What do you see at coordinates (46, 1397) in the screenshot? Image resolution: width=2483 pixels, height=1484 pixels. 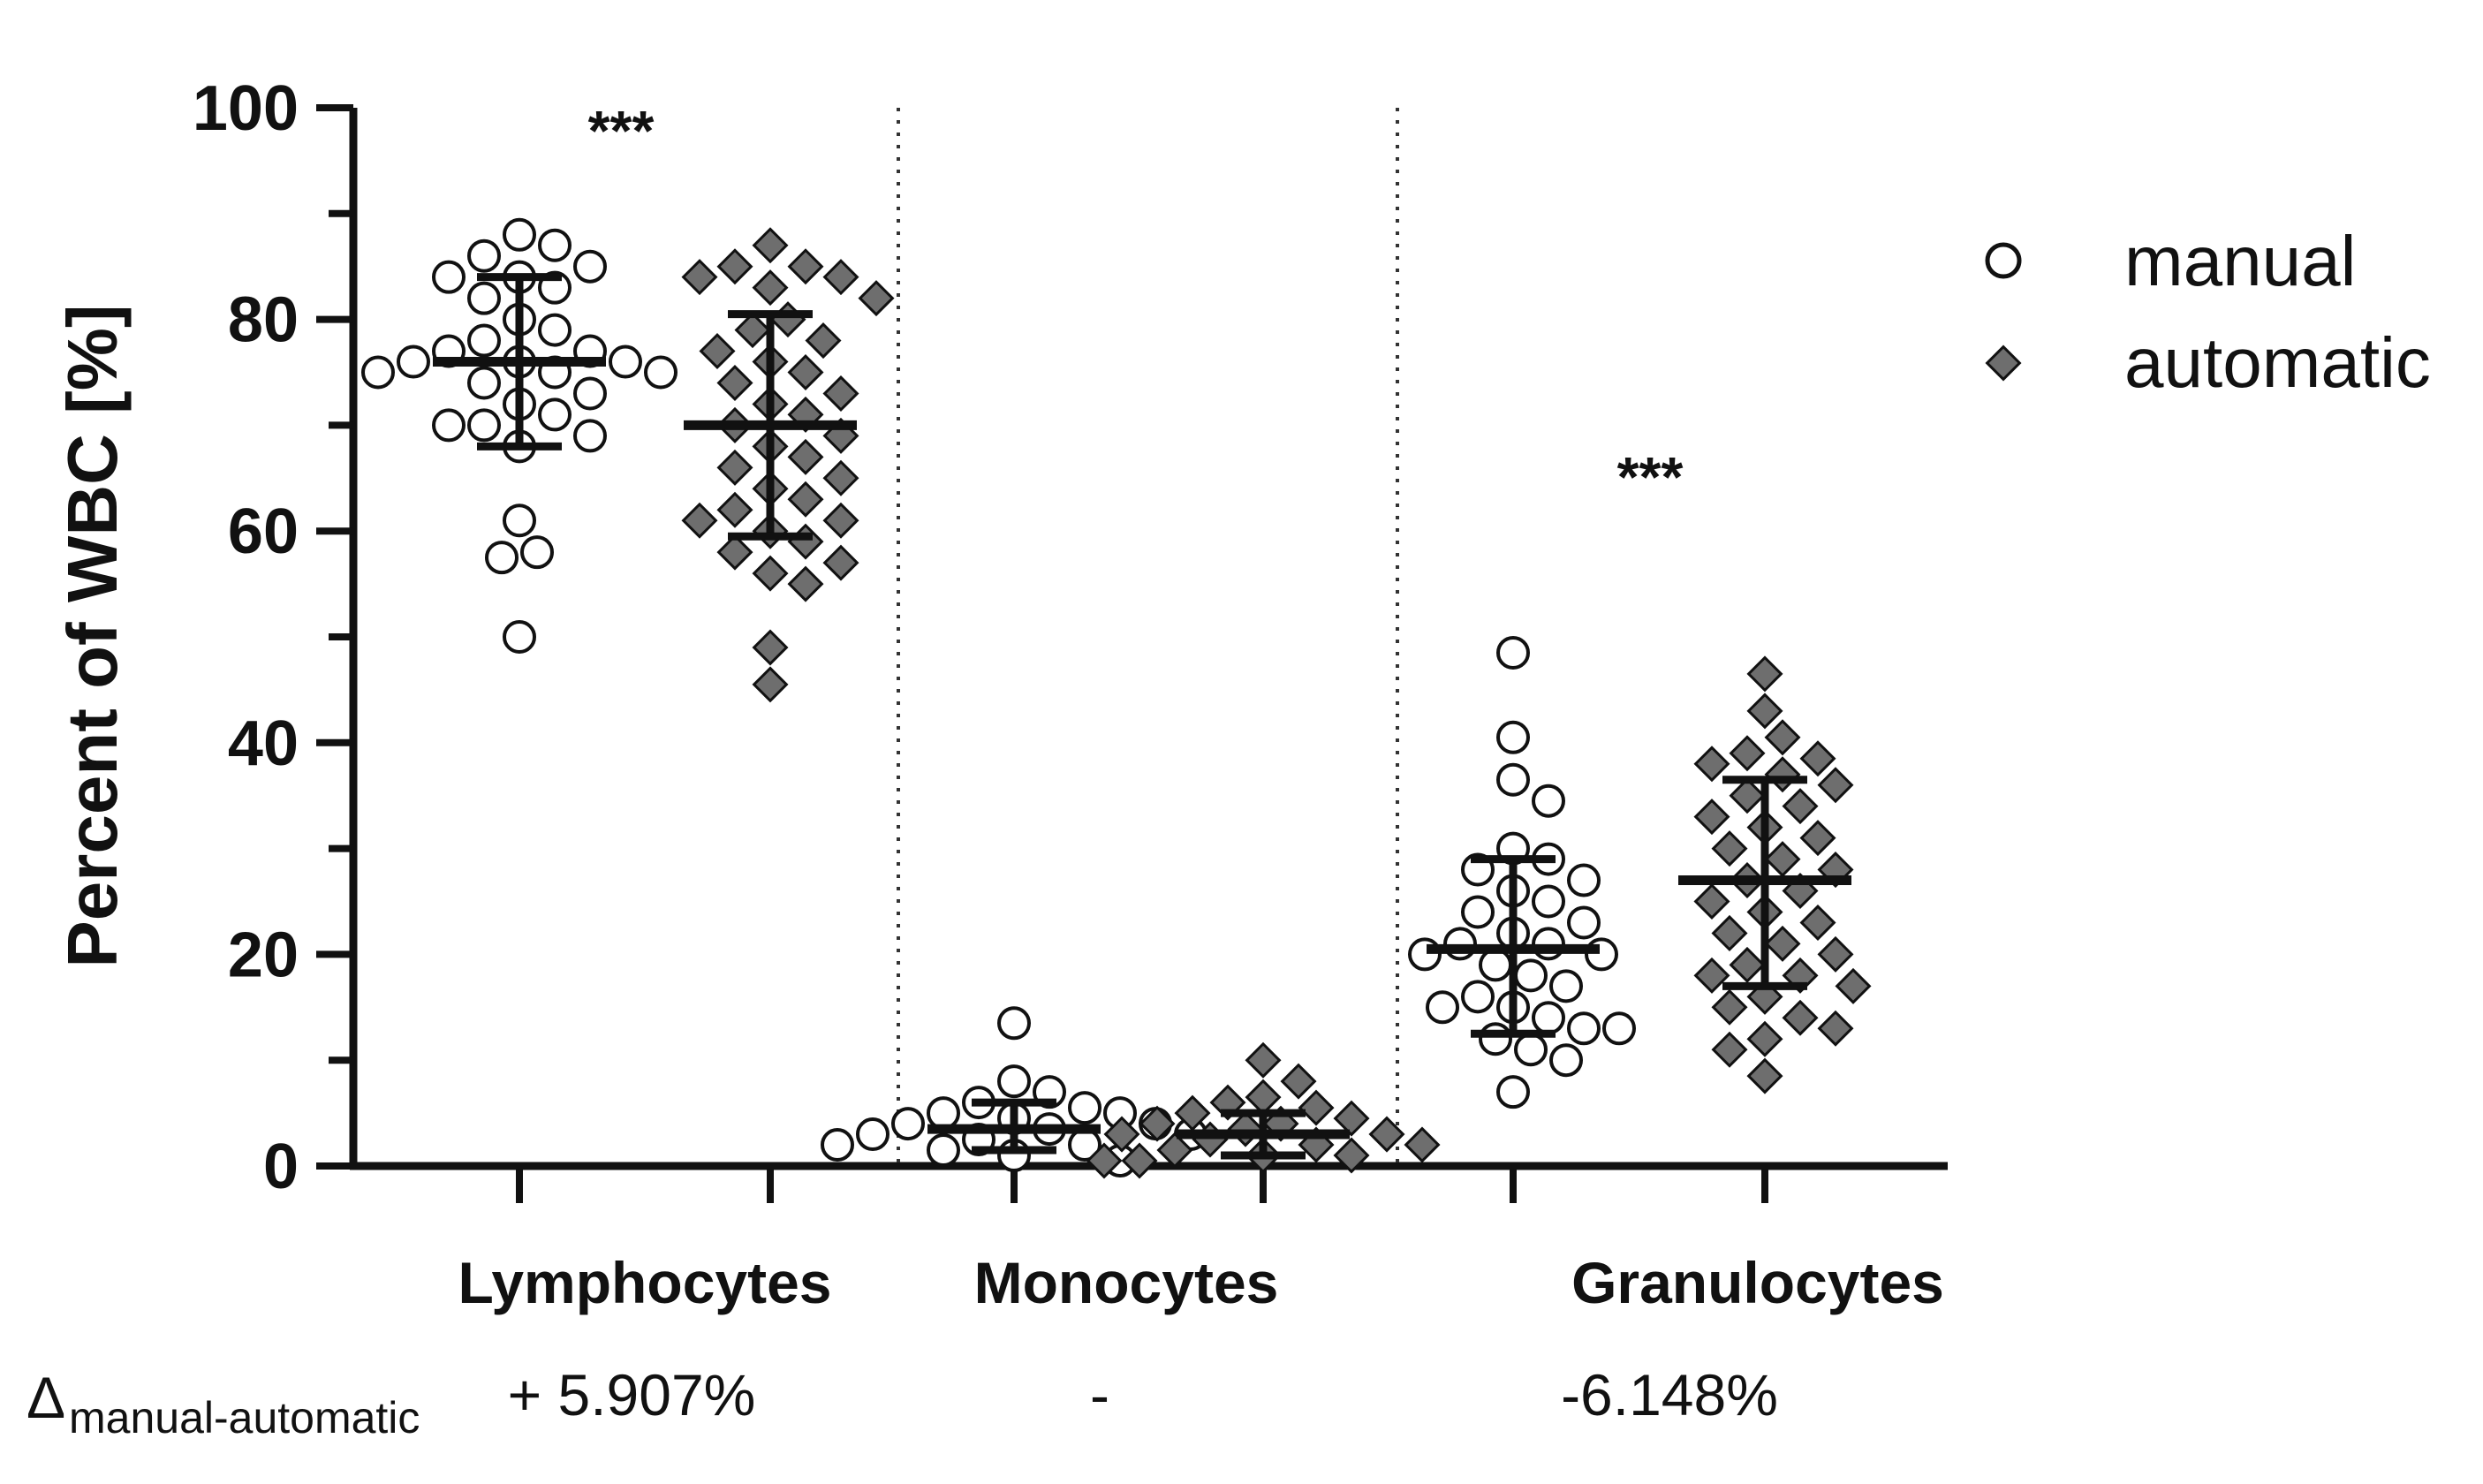 I see `delta-symbol: Δ` at bounding box center [46, 1397].